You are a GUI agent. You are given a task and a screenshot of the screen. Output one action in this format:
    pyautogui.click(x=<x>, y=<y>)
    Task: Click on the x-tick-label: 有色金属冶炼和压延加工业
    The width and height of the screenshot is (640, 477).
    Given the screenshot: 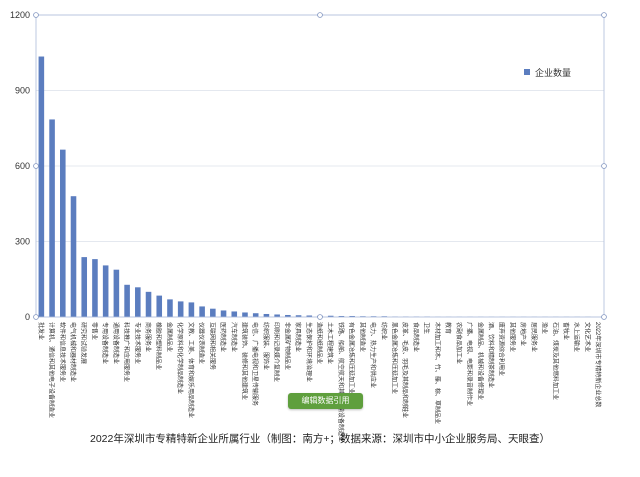 What is the action you would take?
    pyautogui.click(x=352, y=358)
    